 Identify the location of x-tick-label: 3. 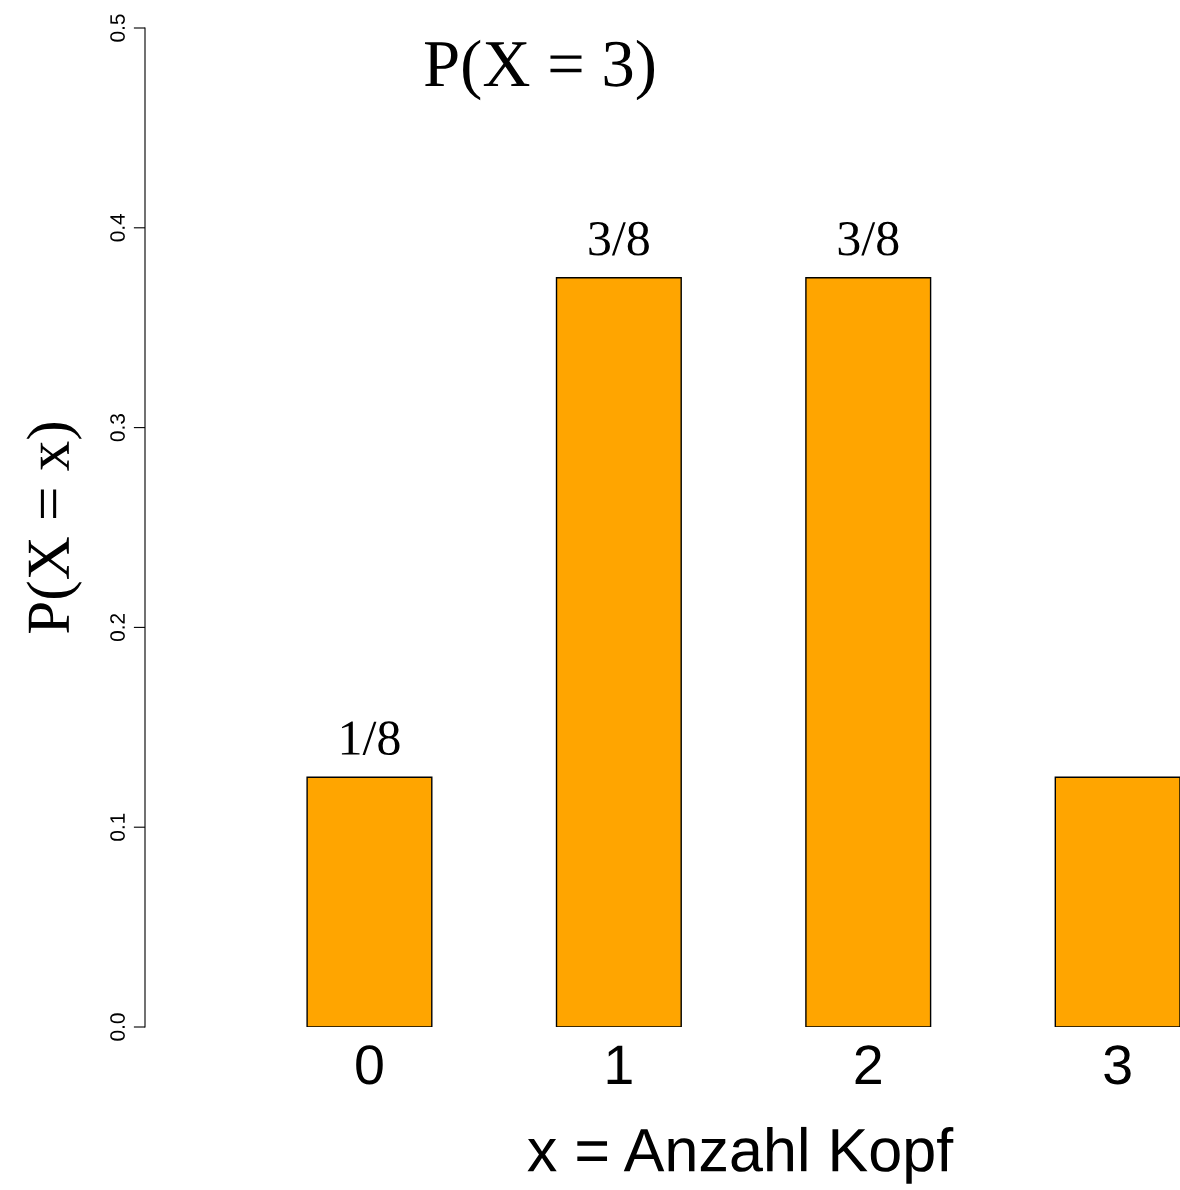
(1117, 1065).